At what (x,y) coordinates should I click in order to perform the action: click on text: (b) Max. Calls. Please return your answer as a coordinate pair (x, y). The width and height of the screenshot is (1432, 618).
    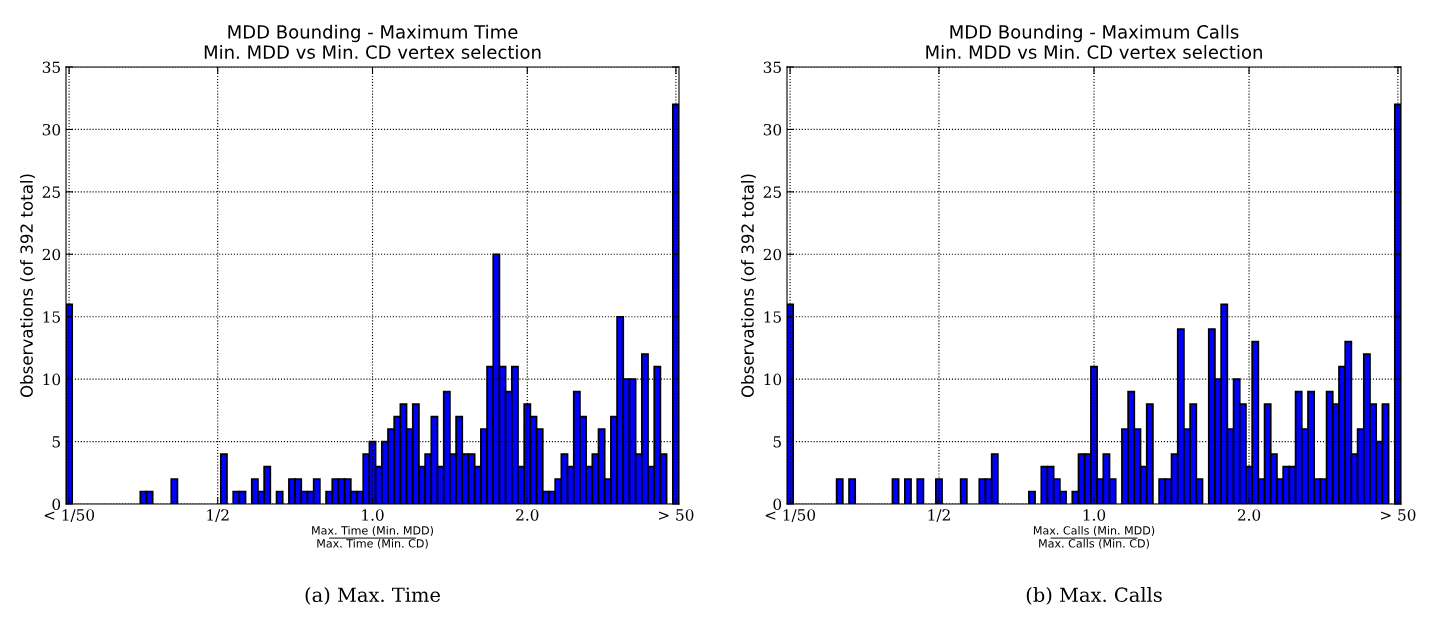
    Looking at the image, I should click on (1094, 596).